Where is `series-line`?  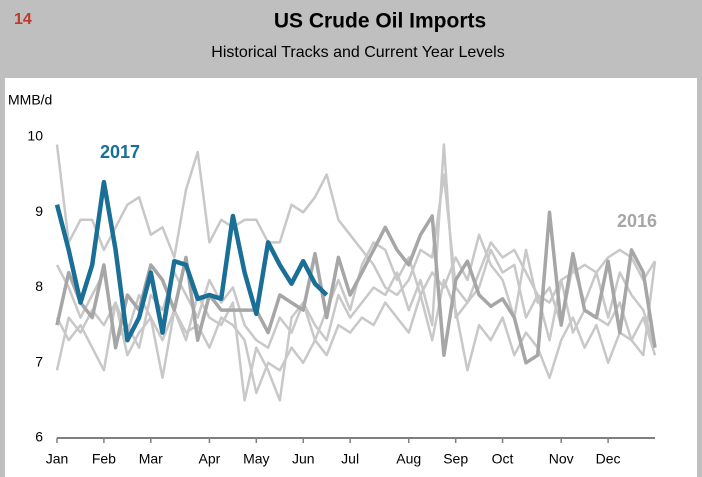
series-line is located at coordinates (191, 261).